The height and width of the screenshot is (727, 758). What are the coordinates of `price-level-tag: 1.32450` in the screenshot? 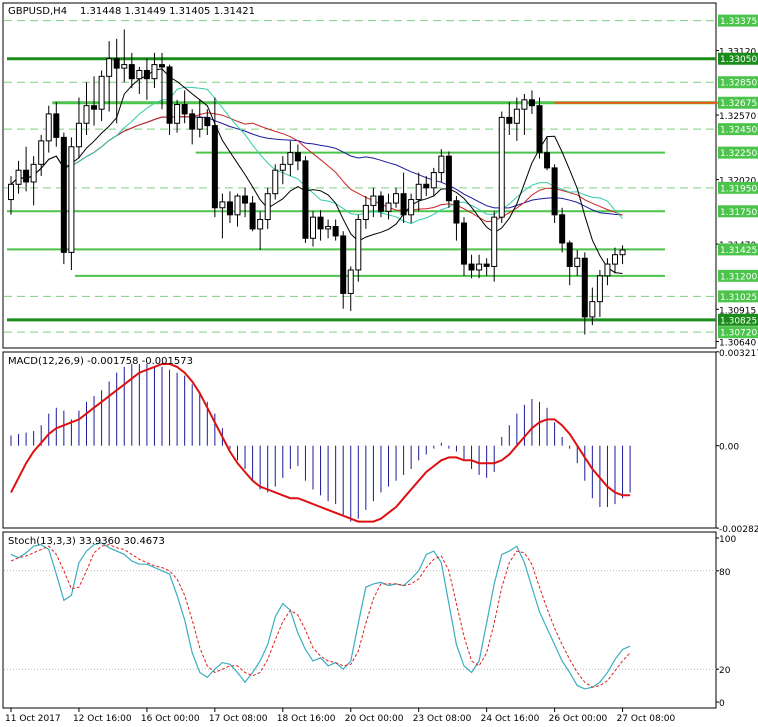 It's located at (738, 129).